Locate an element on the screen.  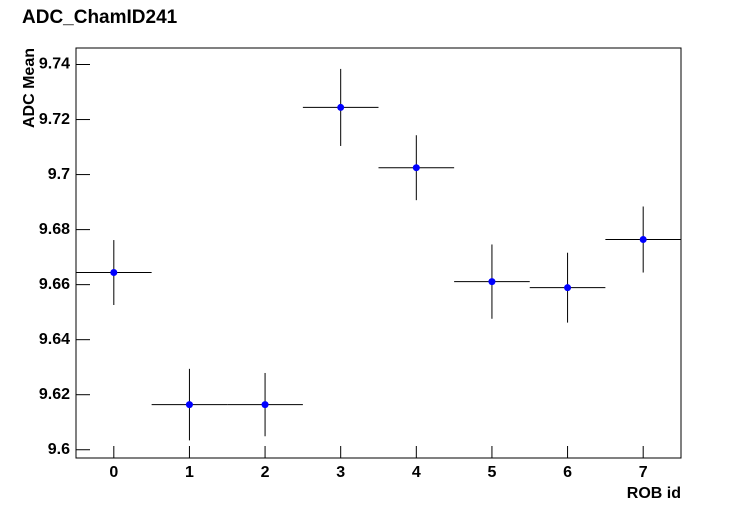
x-tick-label: 6 is located at coordinates (567, 472).